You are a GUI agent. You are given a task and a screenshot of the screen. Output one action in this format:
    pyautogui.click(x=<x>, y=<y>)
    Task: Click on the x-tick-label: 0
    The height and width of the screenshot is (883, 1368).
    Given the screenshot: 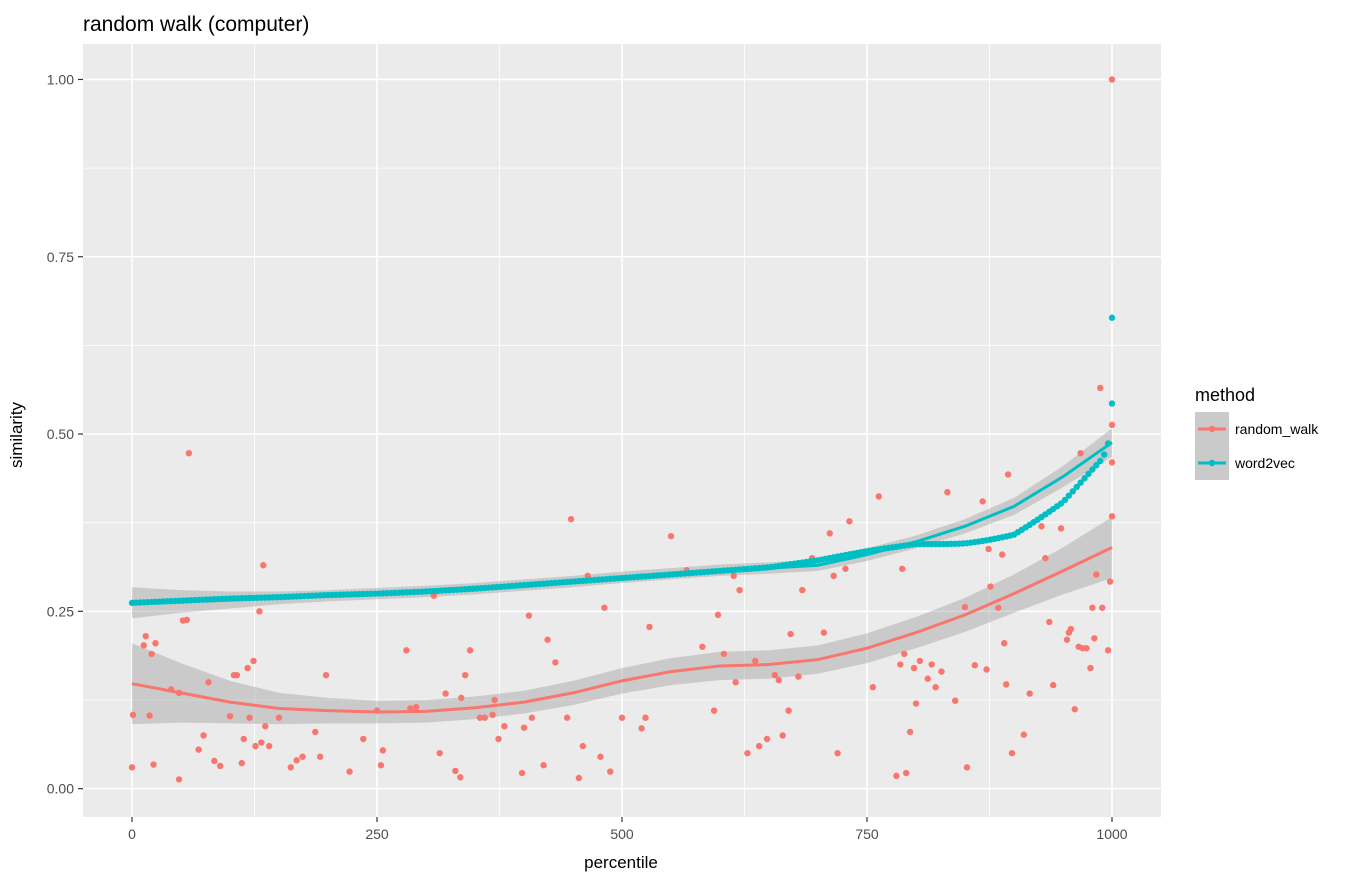 What is the action you would take?
    pyautogui.click(x=132, y=834)
    